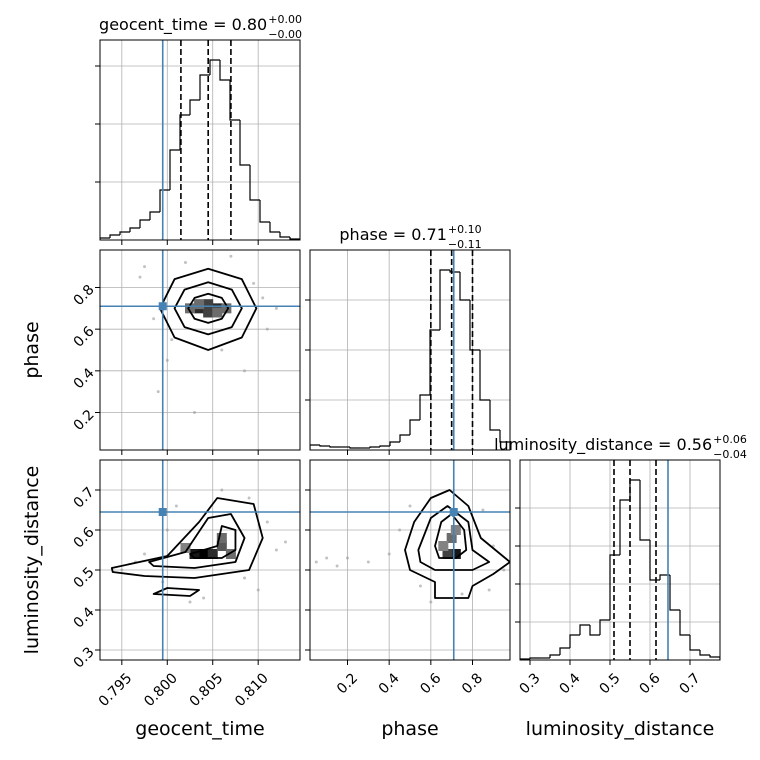 The height and width of the screenshot is (760, 760). Describe the element at coordinates (199, 729) in the screenshot. I see `x-axis-label: geocent_time` at that location.